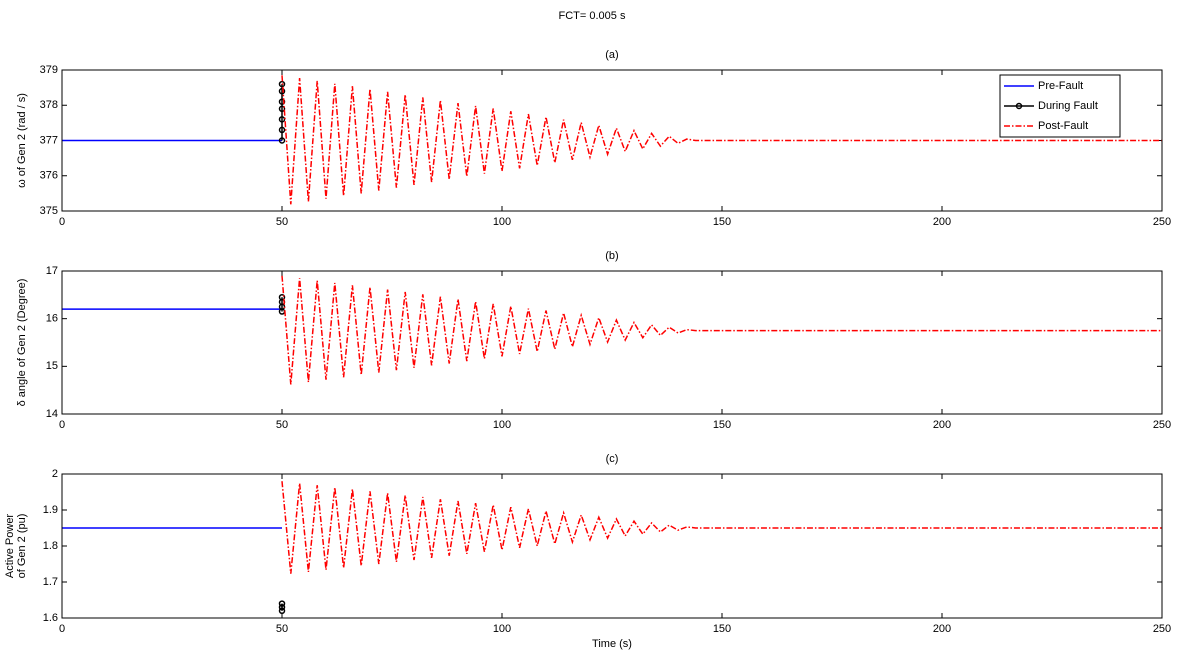 This screenshot has height=658, width=1184. Describe the element at coordinates (55, 474) in the screenshot. I see `y-tick-label: 2` at that location.